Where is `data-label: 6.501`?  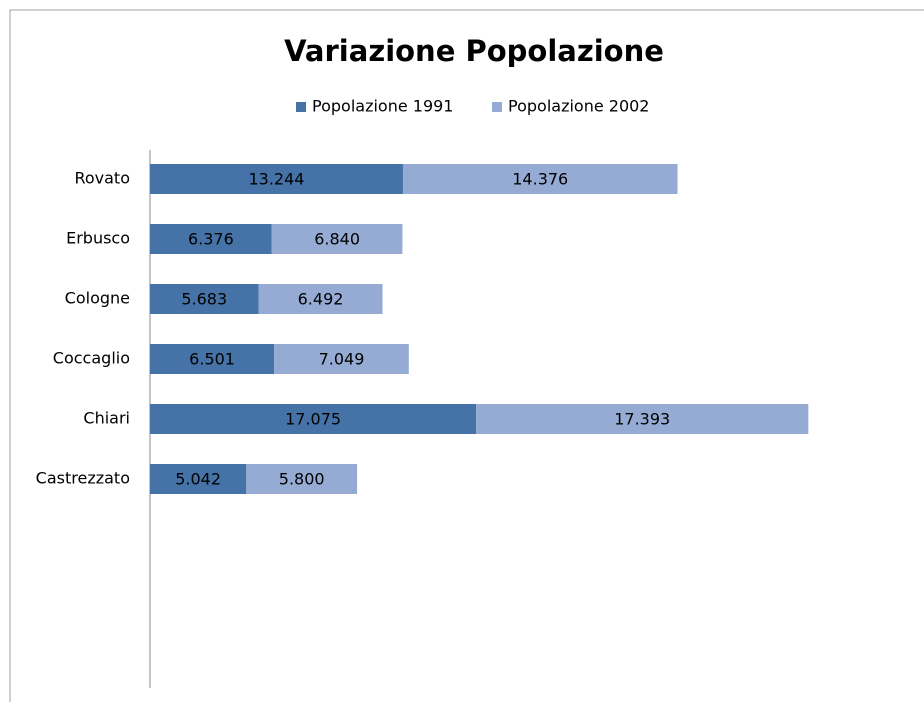
data-label: 6.501 is located at coordinates (212, 359).